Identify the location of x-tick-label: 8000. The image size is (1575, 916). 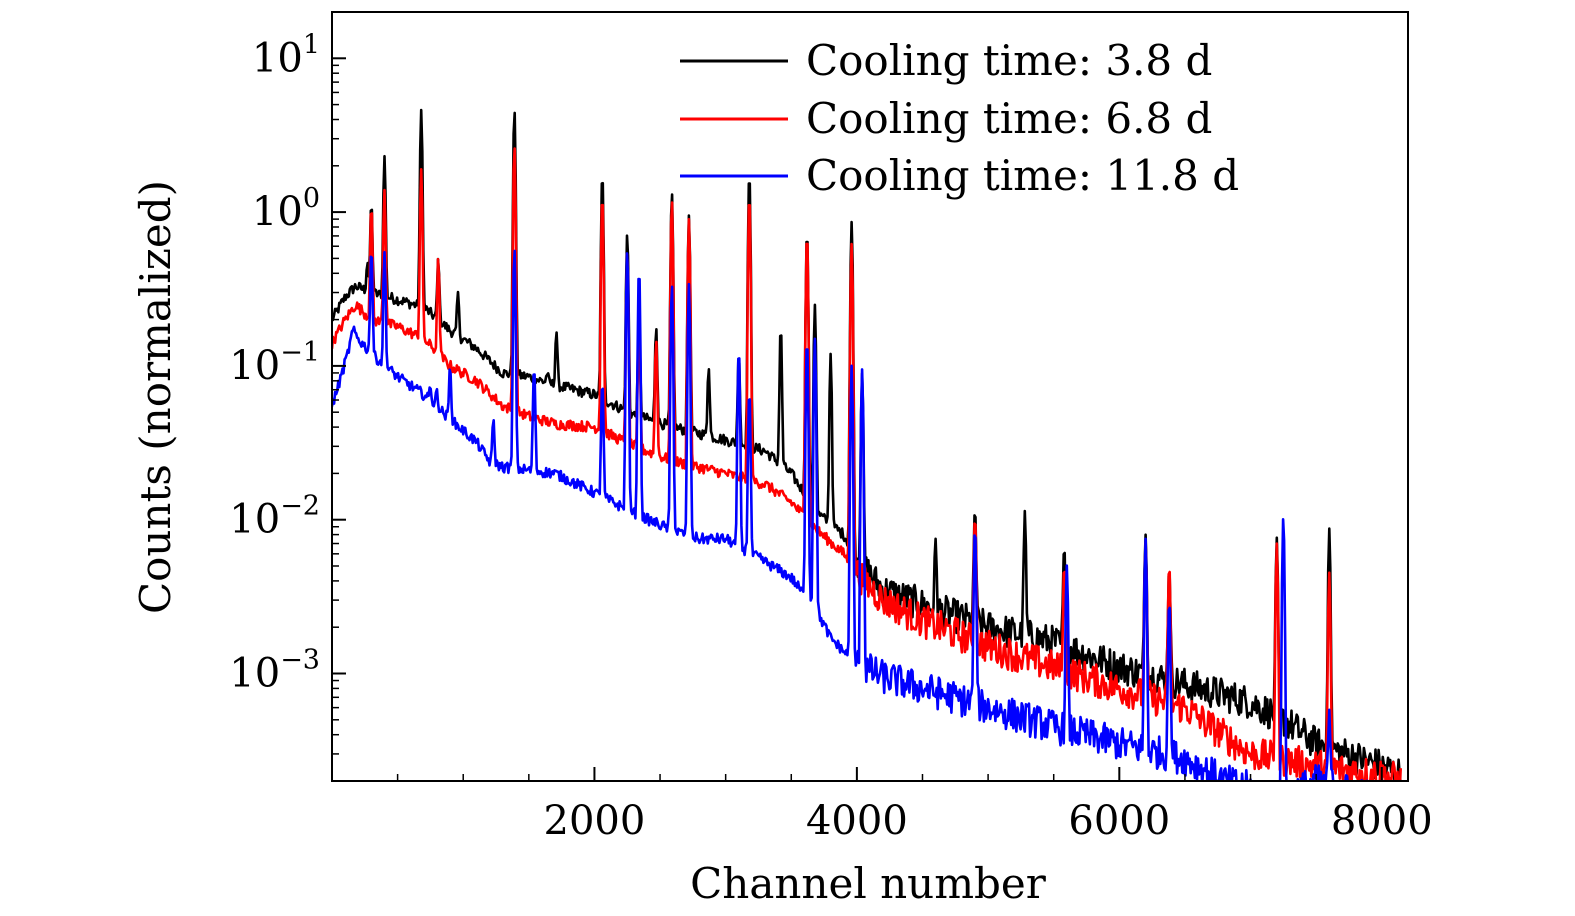
(1382, 821).